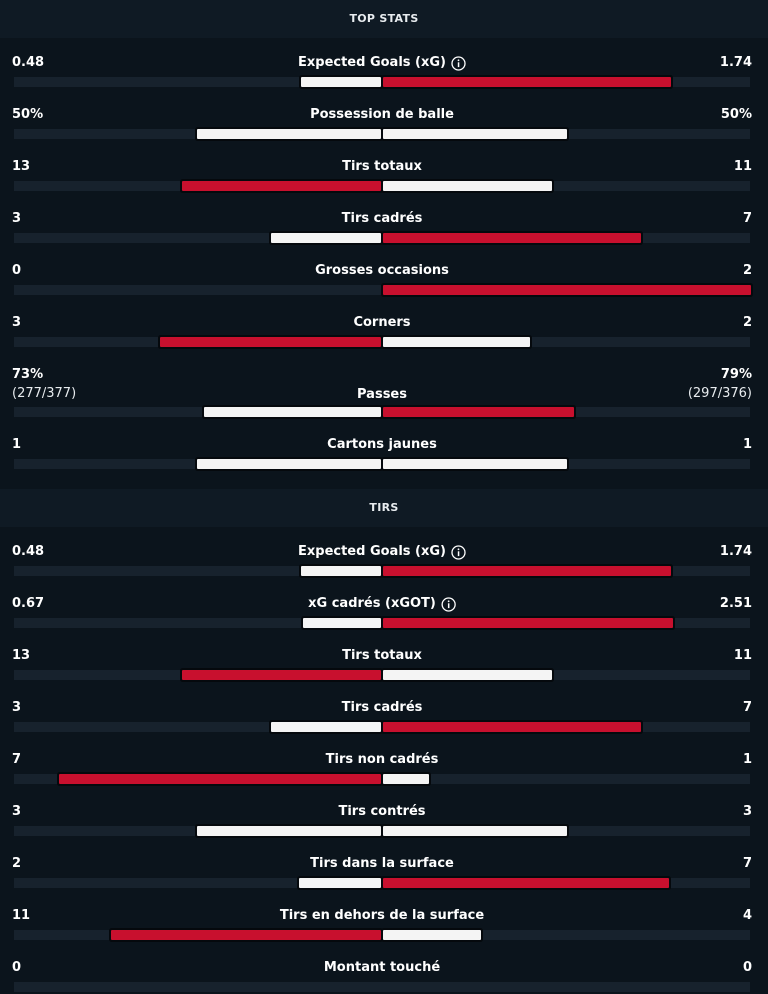  I want to click on home-value: 1, so click(17, 444).